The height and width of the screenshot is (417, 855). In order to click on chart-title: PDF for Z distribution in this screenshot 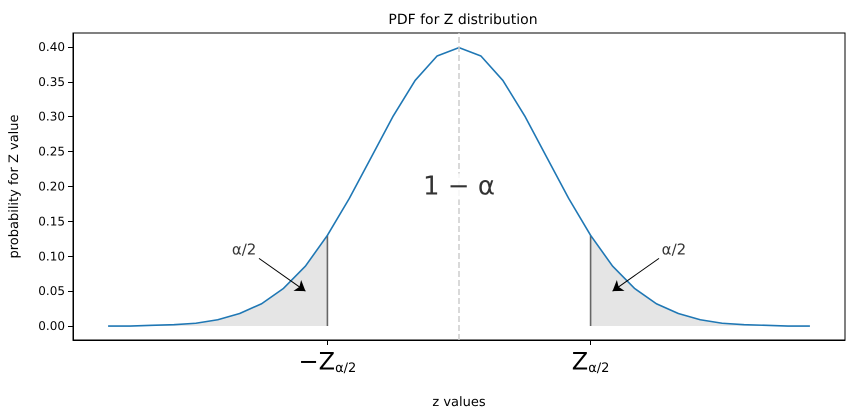, I will do `click(463, 20)`.